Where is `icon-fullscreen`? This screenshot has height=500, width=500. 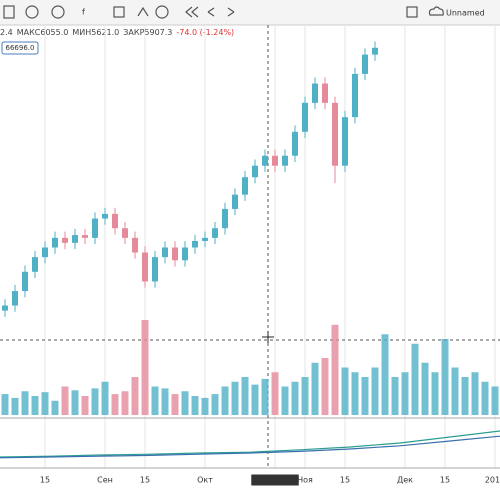 icon-fullscreen is located at coordinates (412, 12).